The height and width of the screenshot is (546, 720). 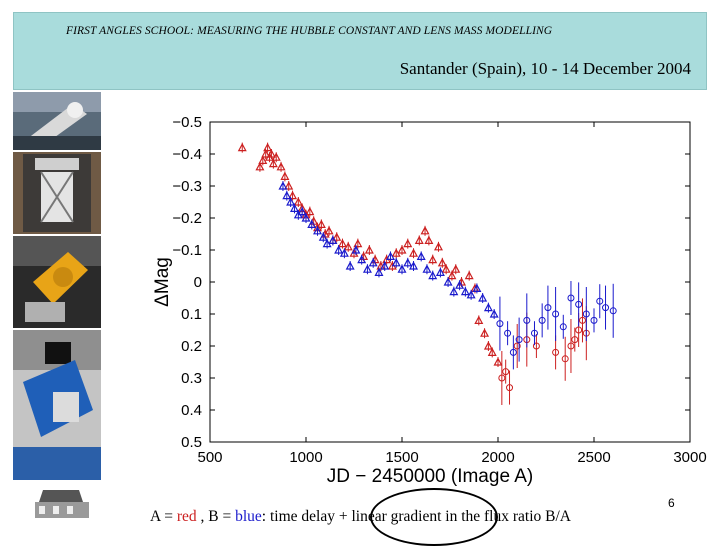 I want to click on caption-part2: , B =, so click(x=216, y=516).